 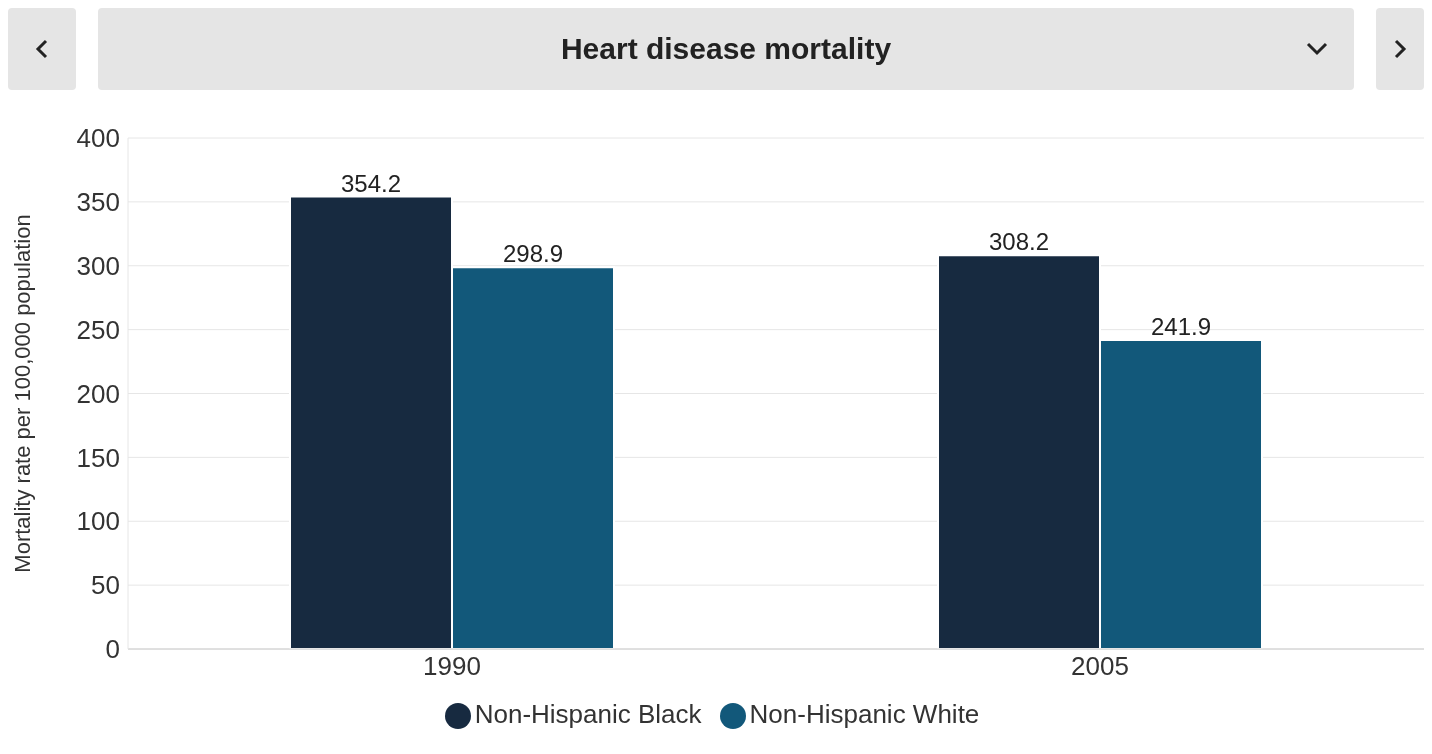 I want to click on y-tick-label: 400, so click(x=98, y=138).